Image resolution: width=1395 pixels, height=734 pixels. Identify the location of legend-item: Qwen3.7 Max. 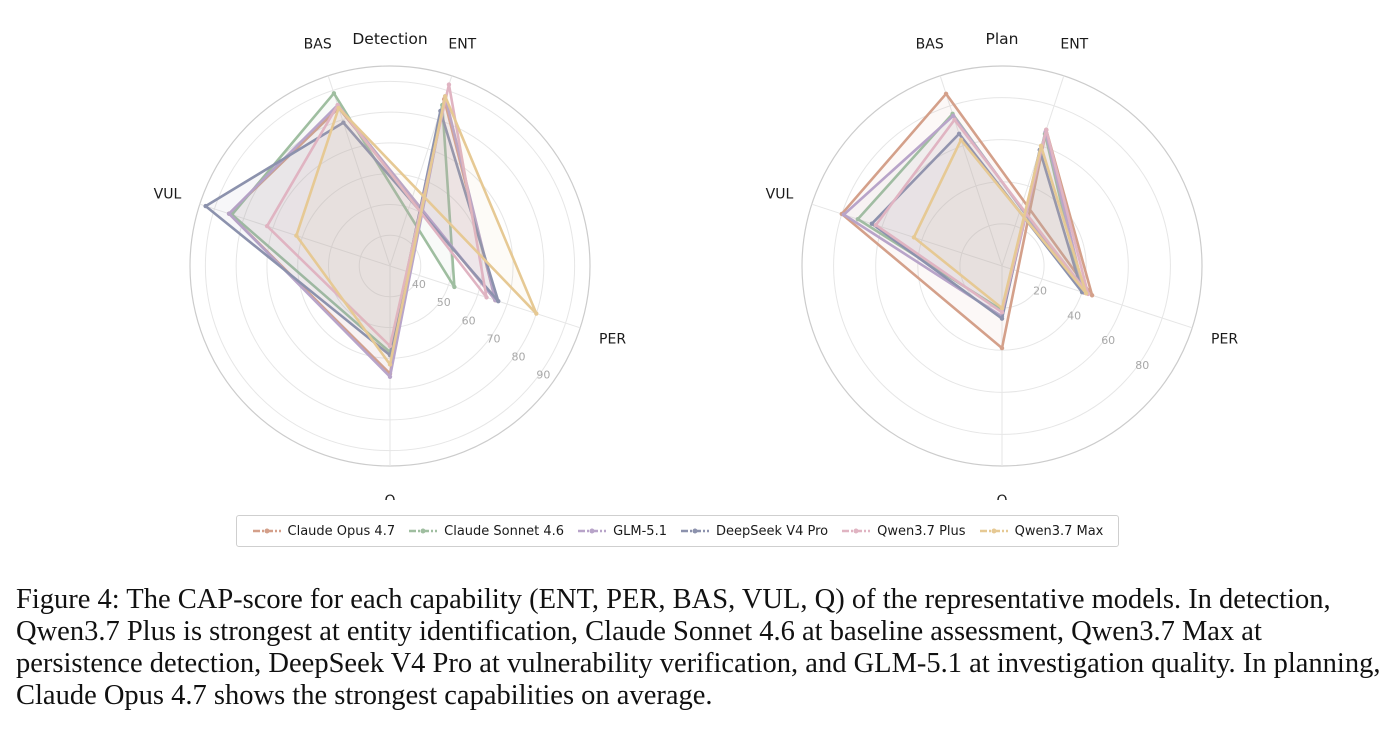
(1041, 531).